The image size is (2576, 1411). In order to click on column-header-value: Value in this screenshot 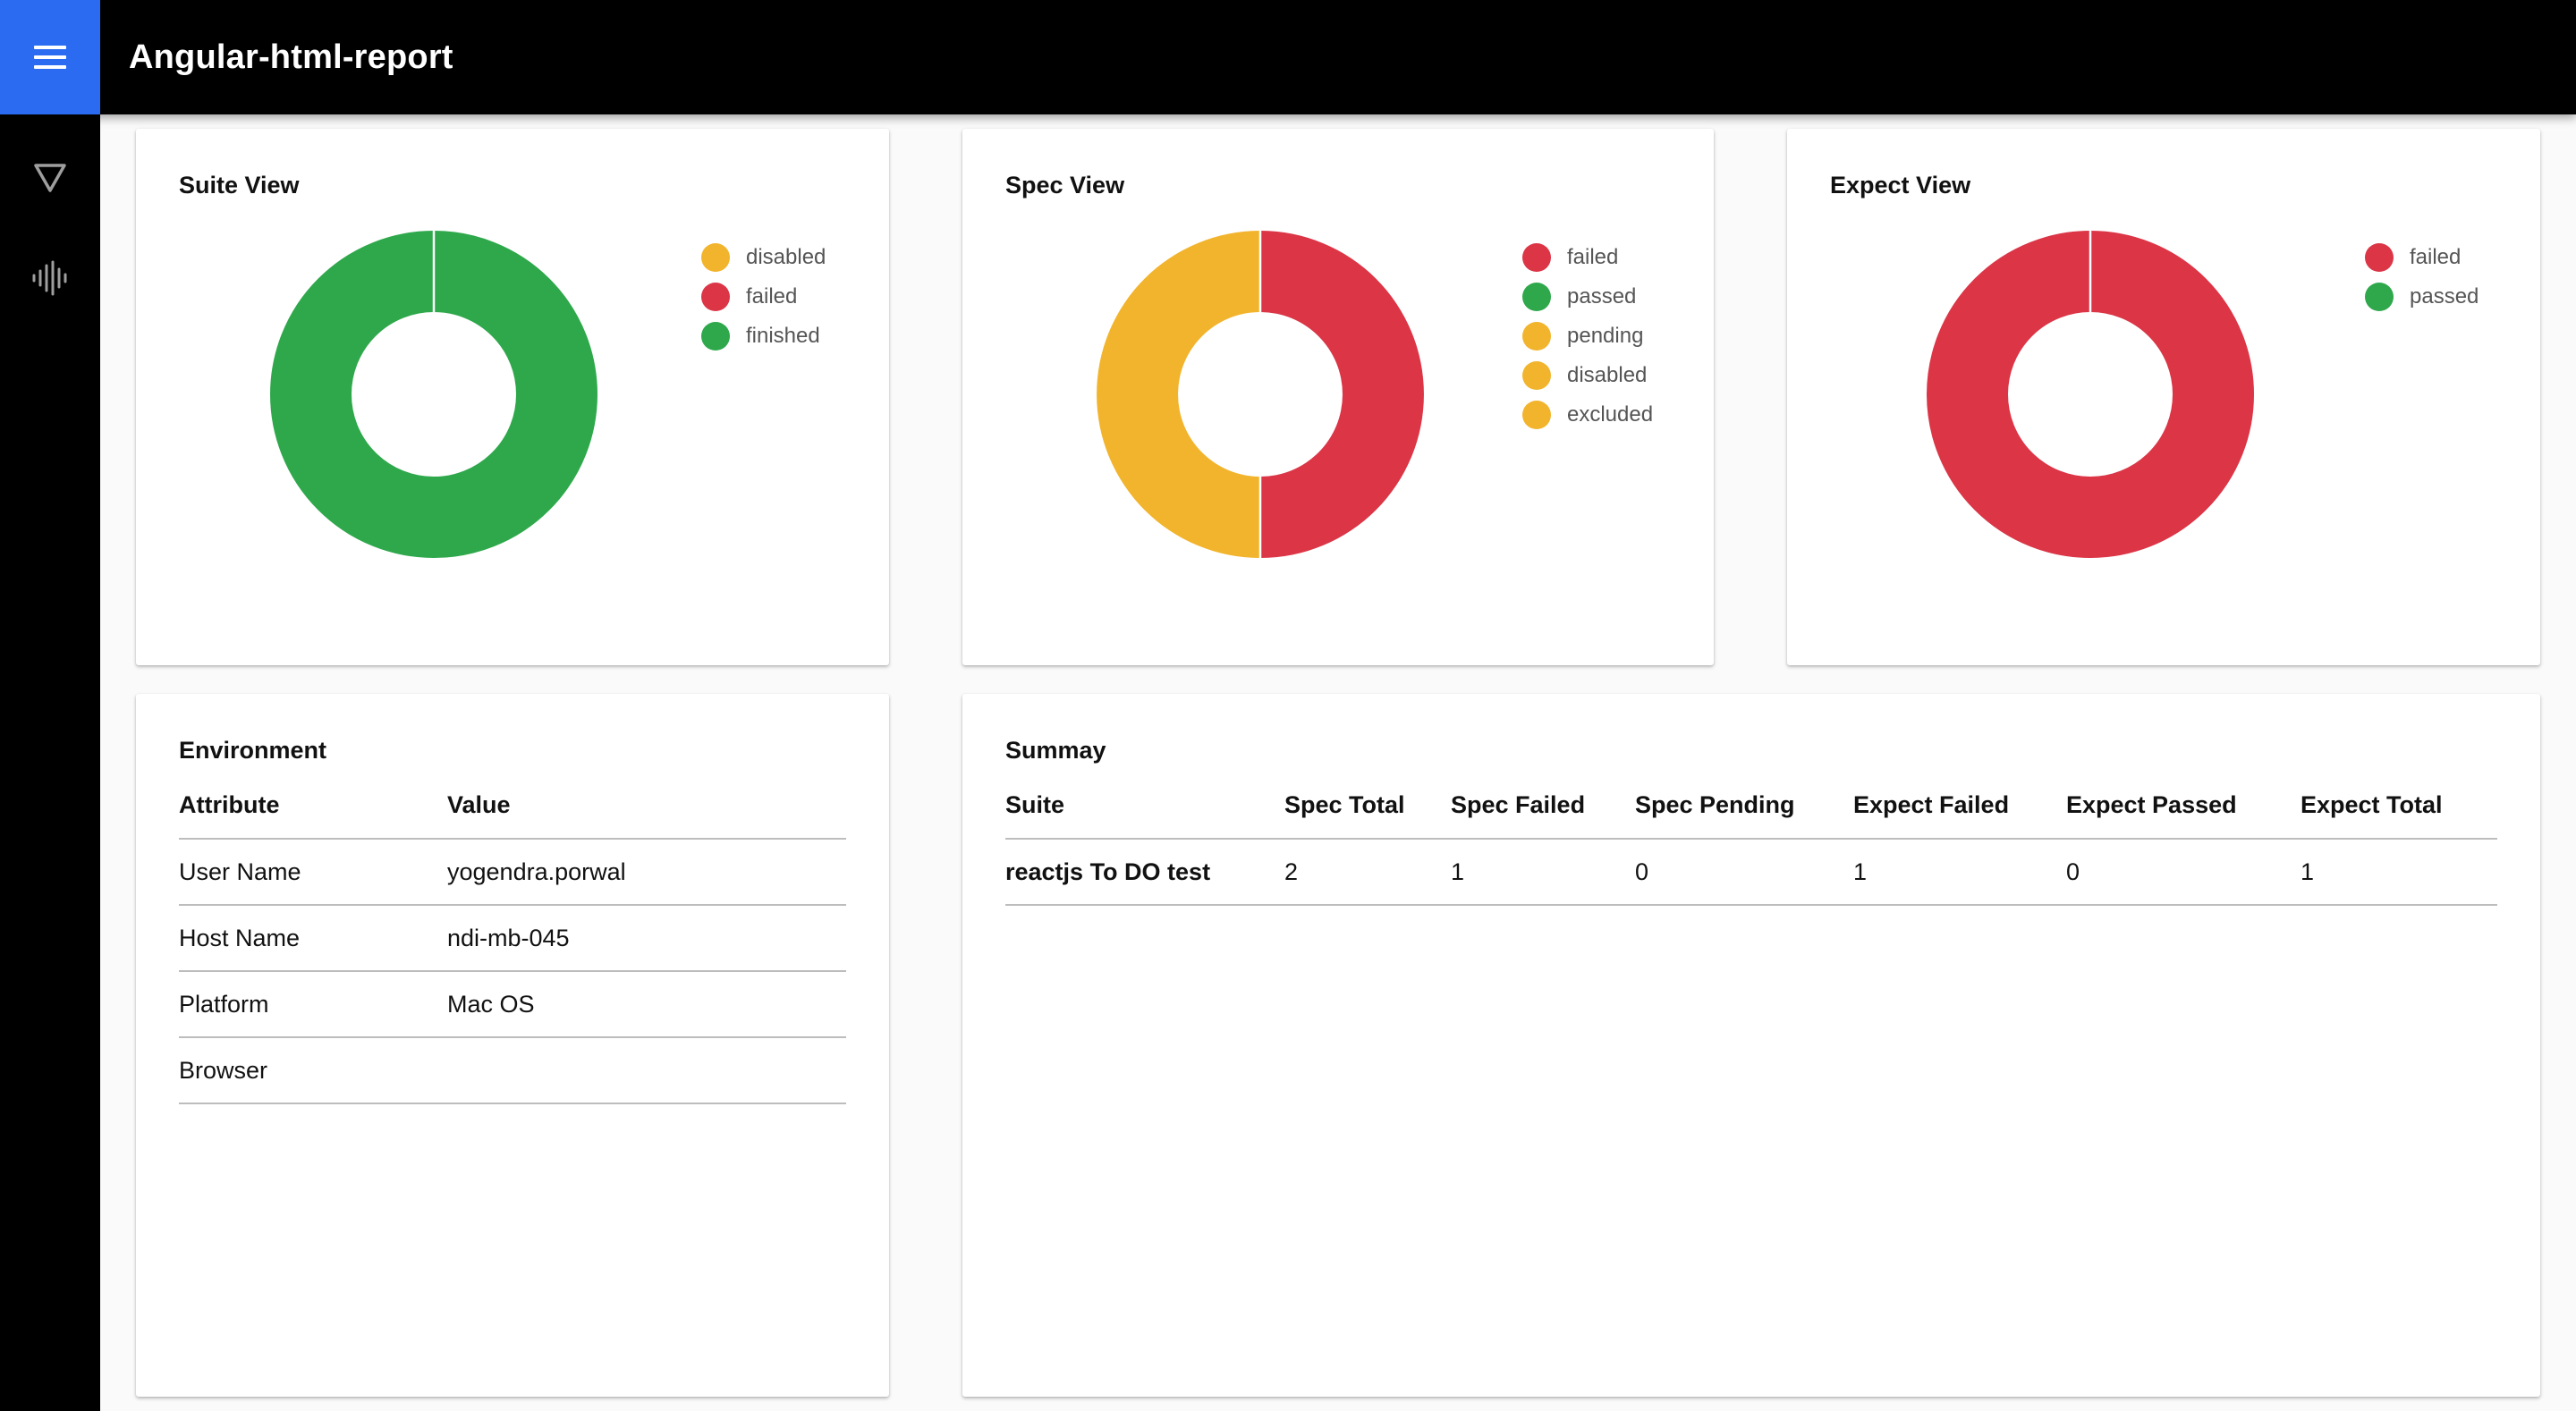, I will do `click(646, 807)`.